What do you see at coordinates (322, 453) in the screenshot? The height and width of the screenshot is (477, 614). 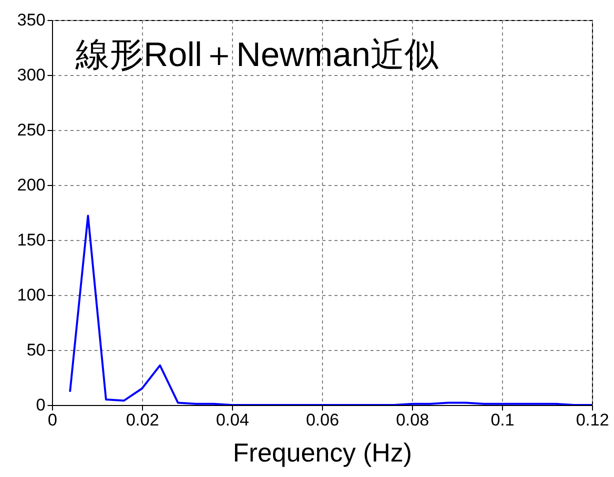 I see `x-axis-title: Frequency (Hz)` at bounding box center [322, 453].